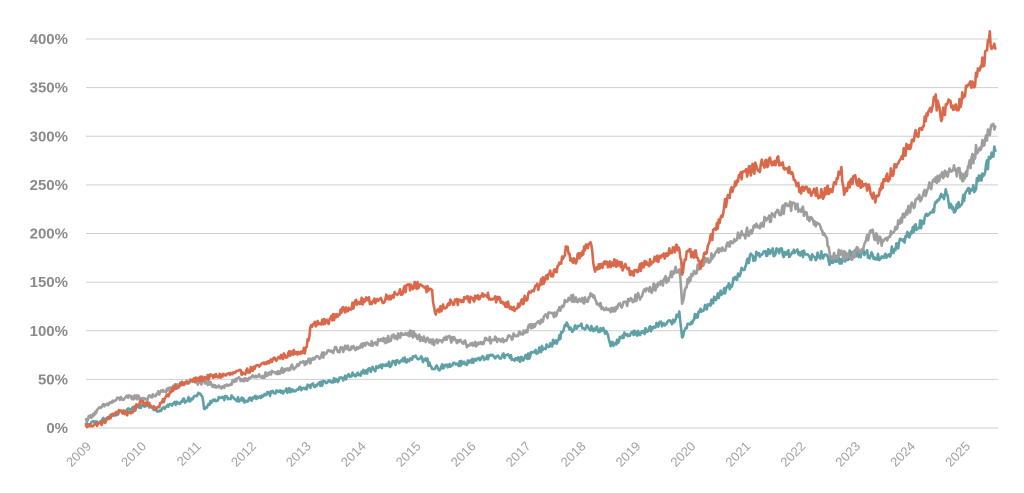  What do you see at coordinates (463, 454) in the screenshot?
I see `x-tick-label: 2016` at bounding box center [463, 454].